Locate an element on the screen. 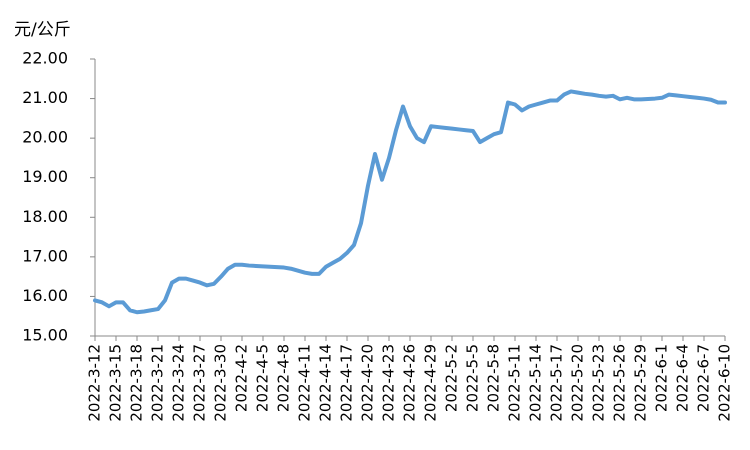  x-tick-label: 2022-5-20 is located at coordinates (578, 383).